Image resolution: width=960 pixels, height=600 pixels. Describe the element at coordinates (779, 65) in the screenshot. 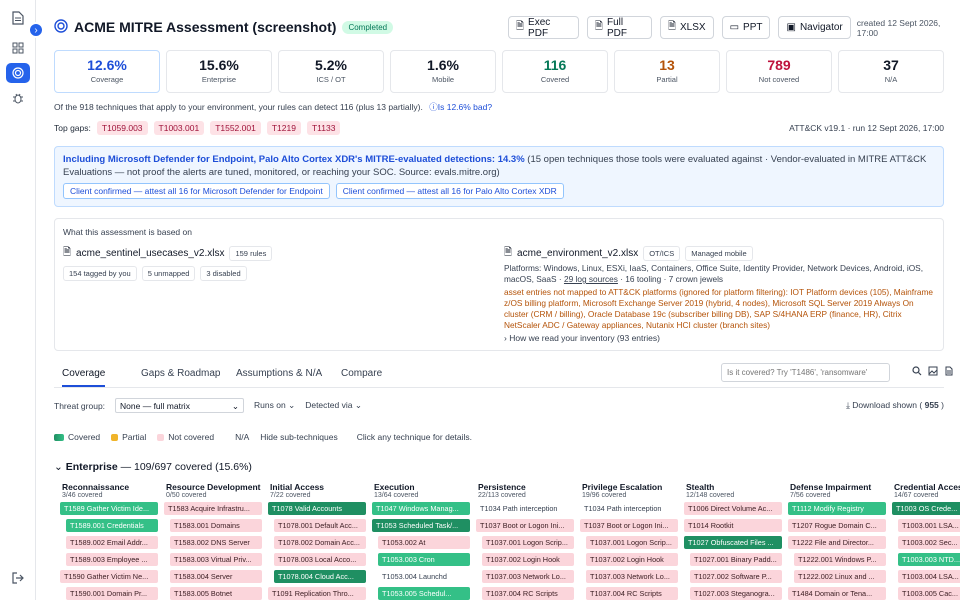

I see `stat-value: 789` at that location.